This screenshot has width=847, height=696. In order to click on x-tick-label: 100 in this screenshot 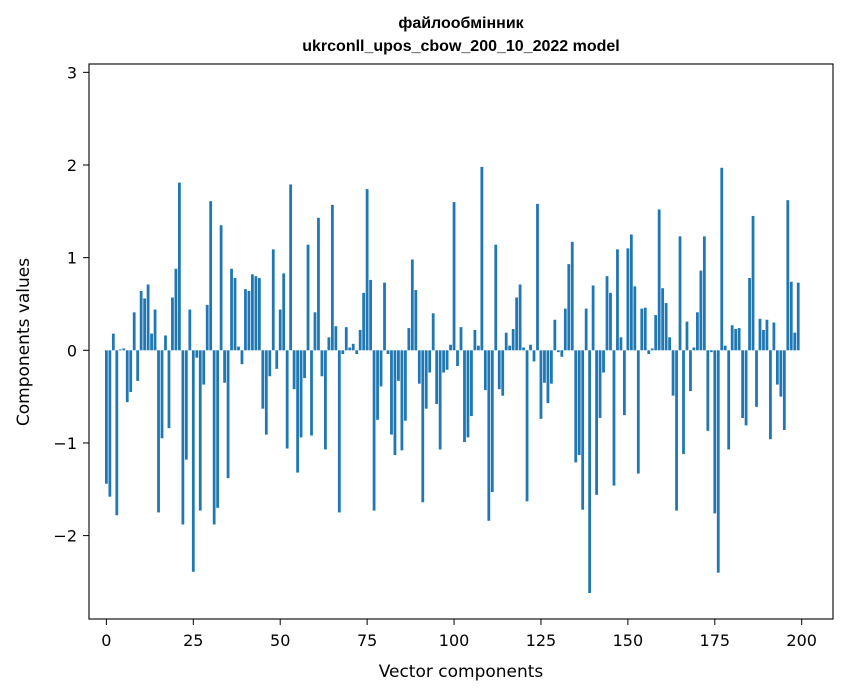, I will do `click(454, 640)`.